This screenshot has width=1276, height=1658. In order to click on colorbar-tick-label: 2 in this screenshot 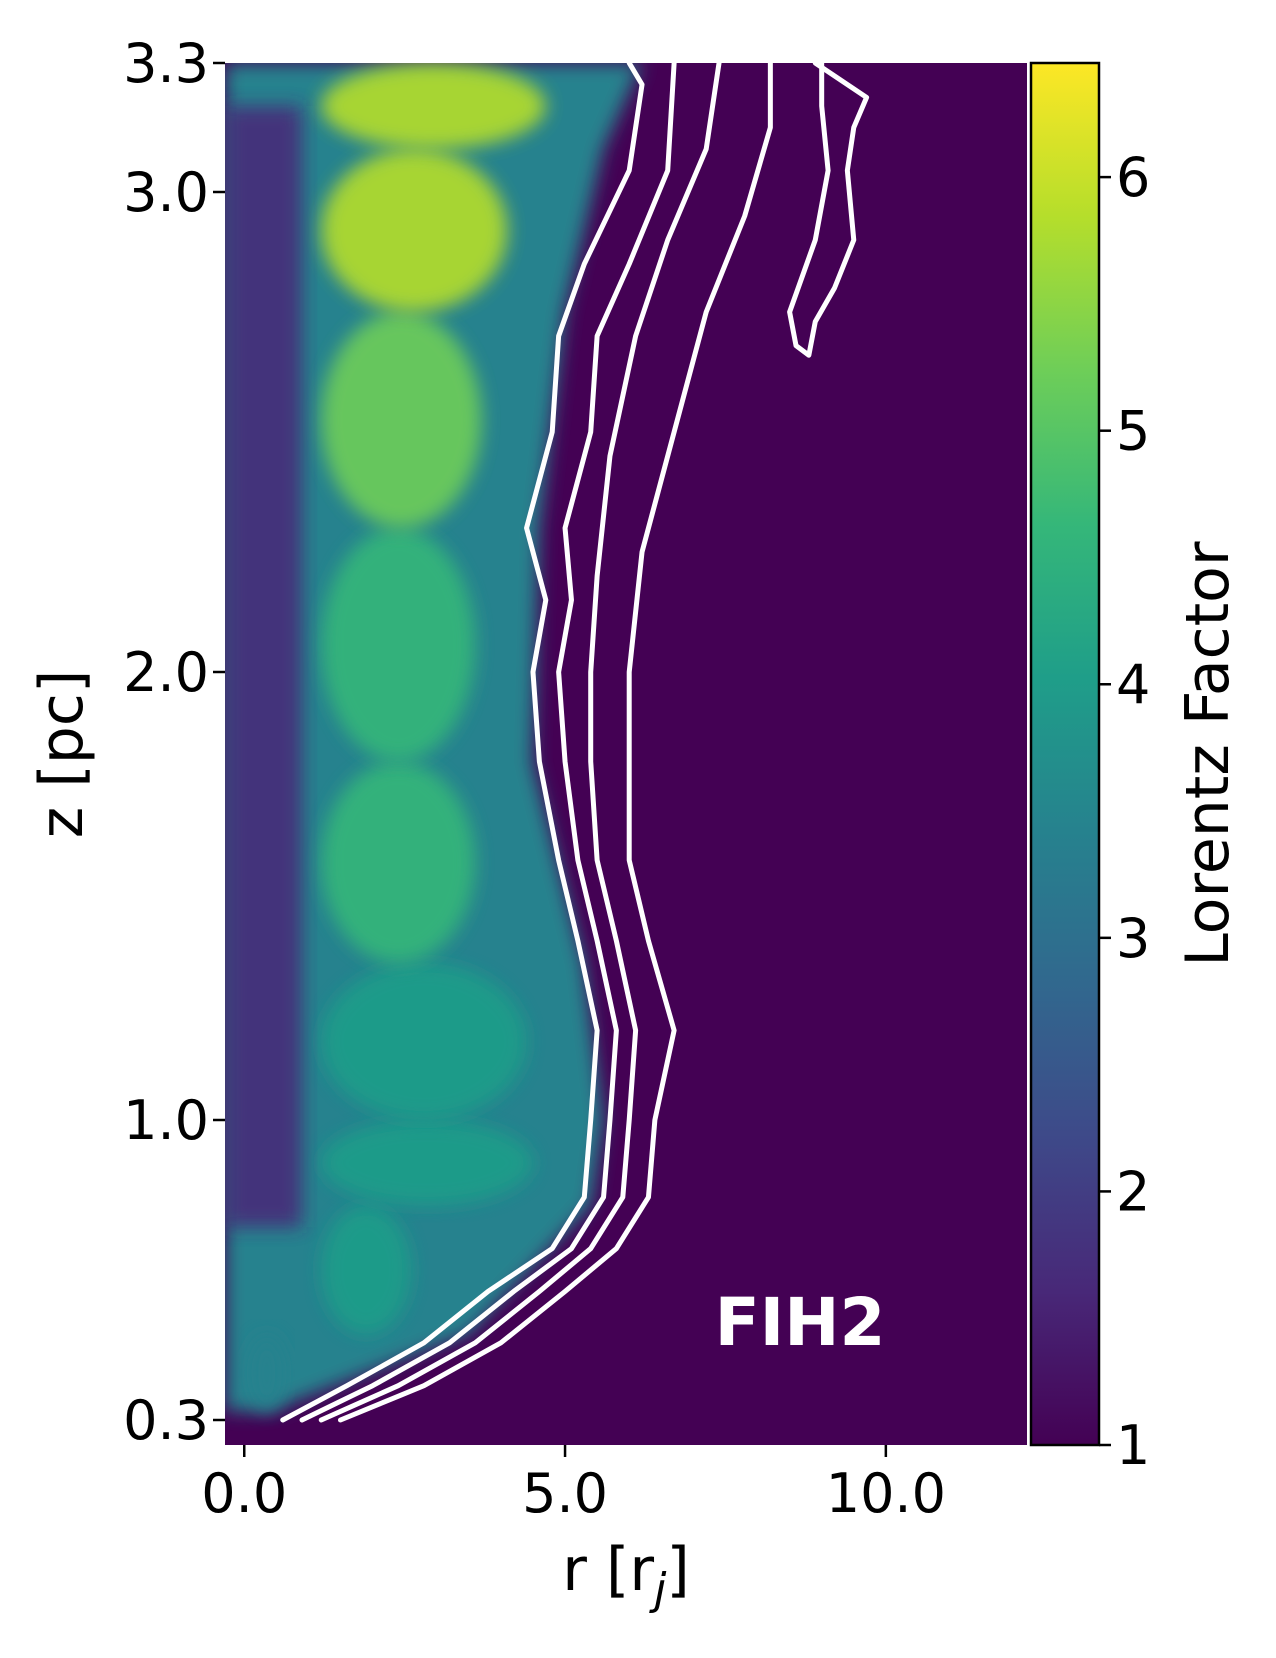, I will do `click(1133, 1191)`.